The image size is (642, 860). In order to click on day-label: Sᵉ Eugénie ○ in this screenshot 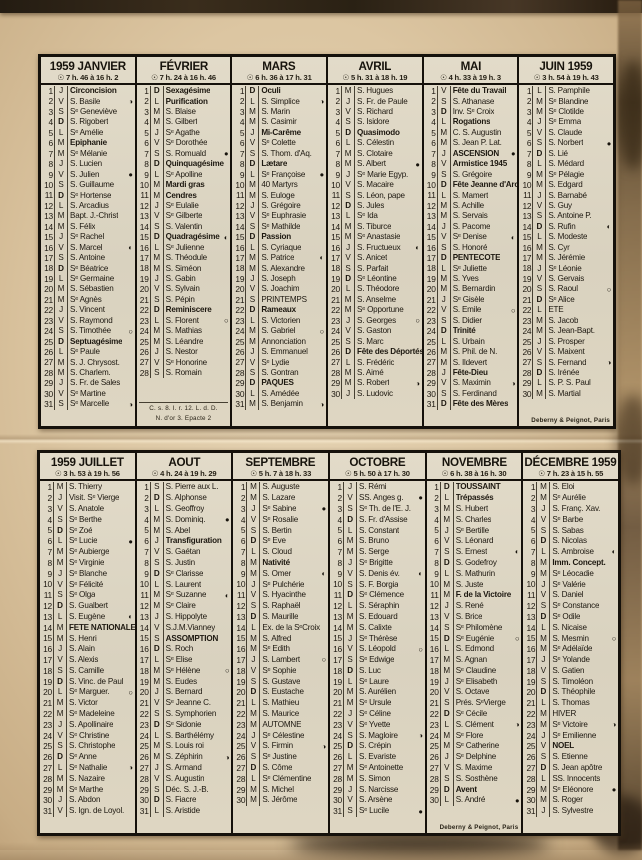, I will do `click(488, 639)`.